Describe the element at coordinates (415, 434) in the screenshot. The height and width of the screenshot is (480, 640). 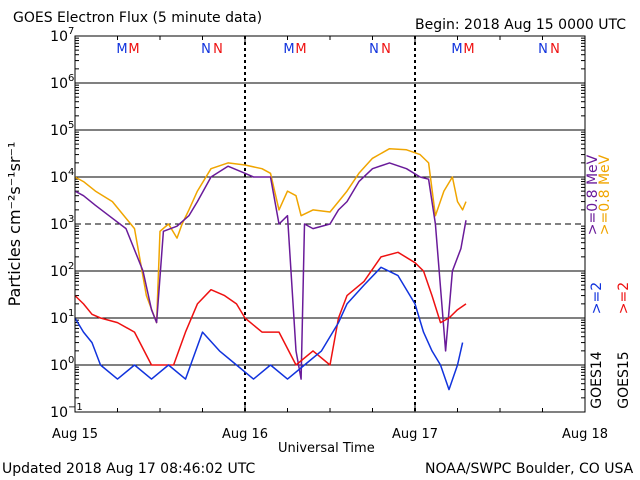
I see `x-tick-label: Aug 17` at that location.